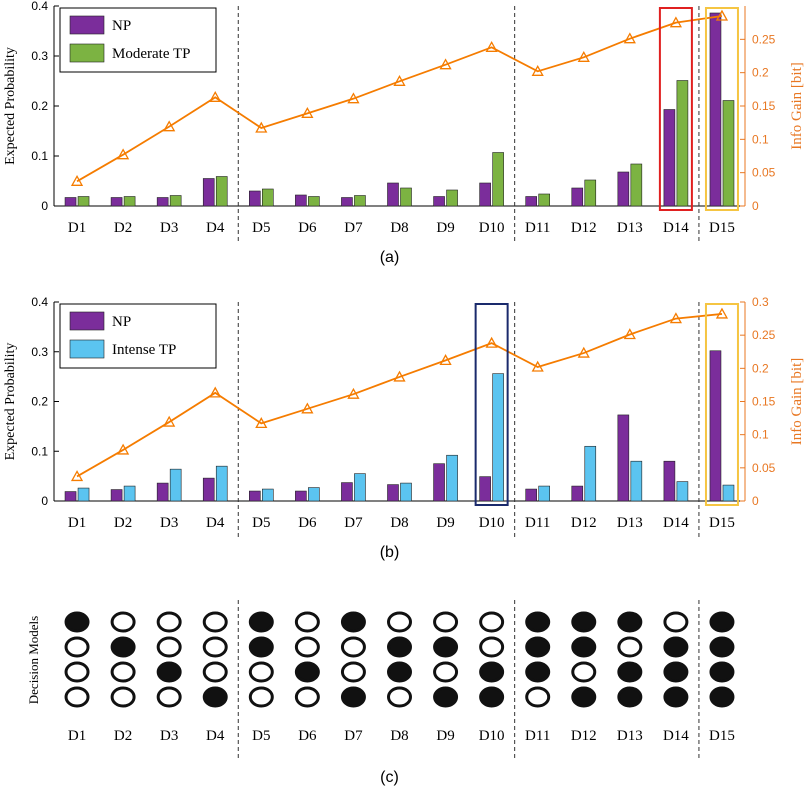 The image size is (809, 793). I want to click on y-axis-label: Decision Models, so click(33, 660).